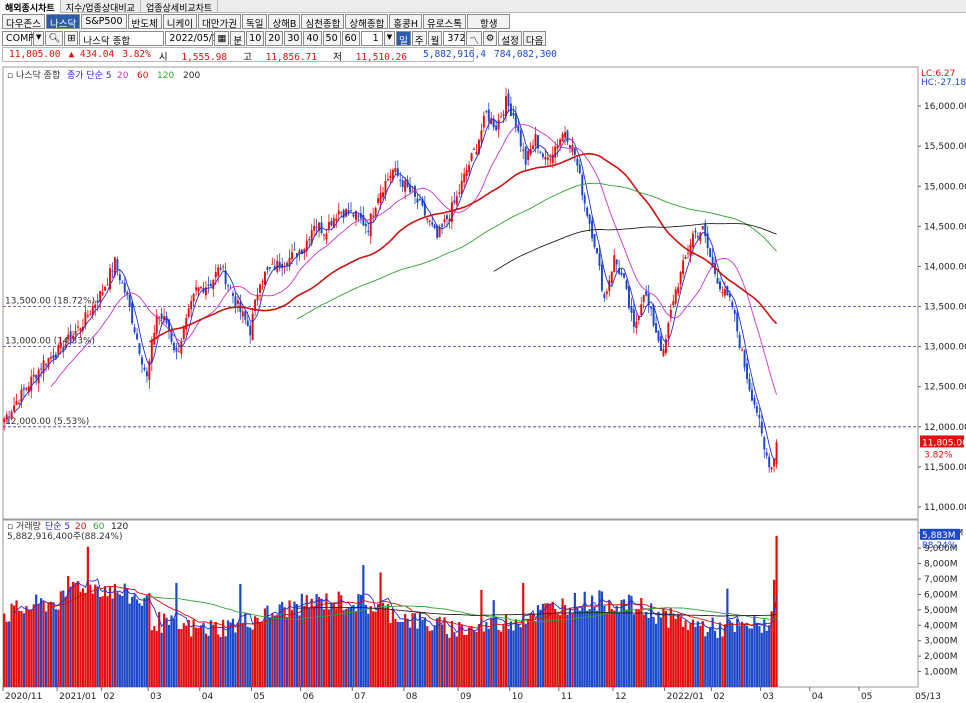  Describe the element at coordinates (312, 38) in the screenshot. I see `interval-40-button: 40` at that location.